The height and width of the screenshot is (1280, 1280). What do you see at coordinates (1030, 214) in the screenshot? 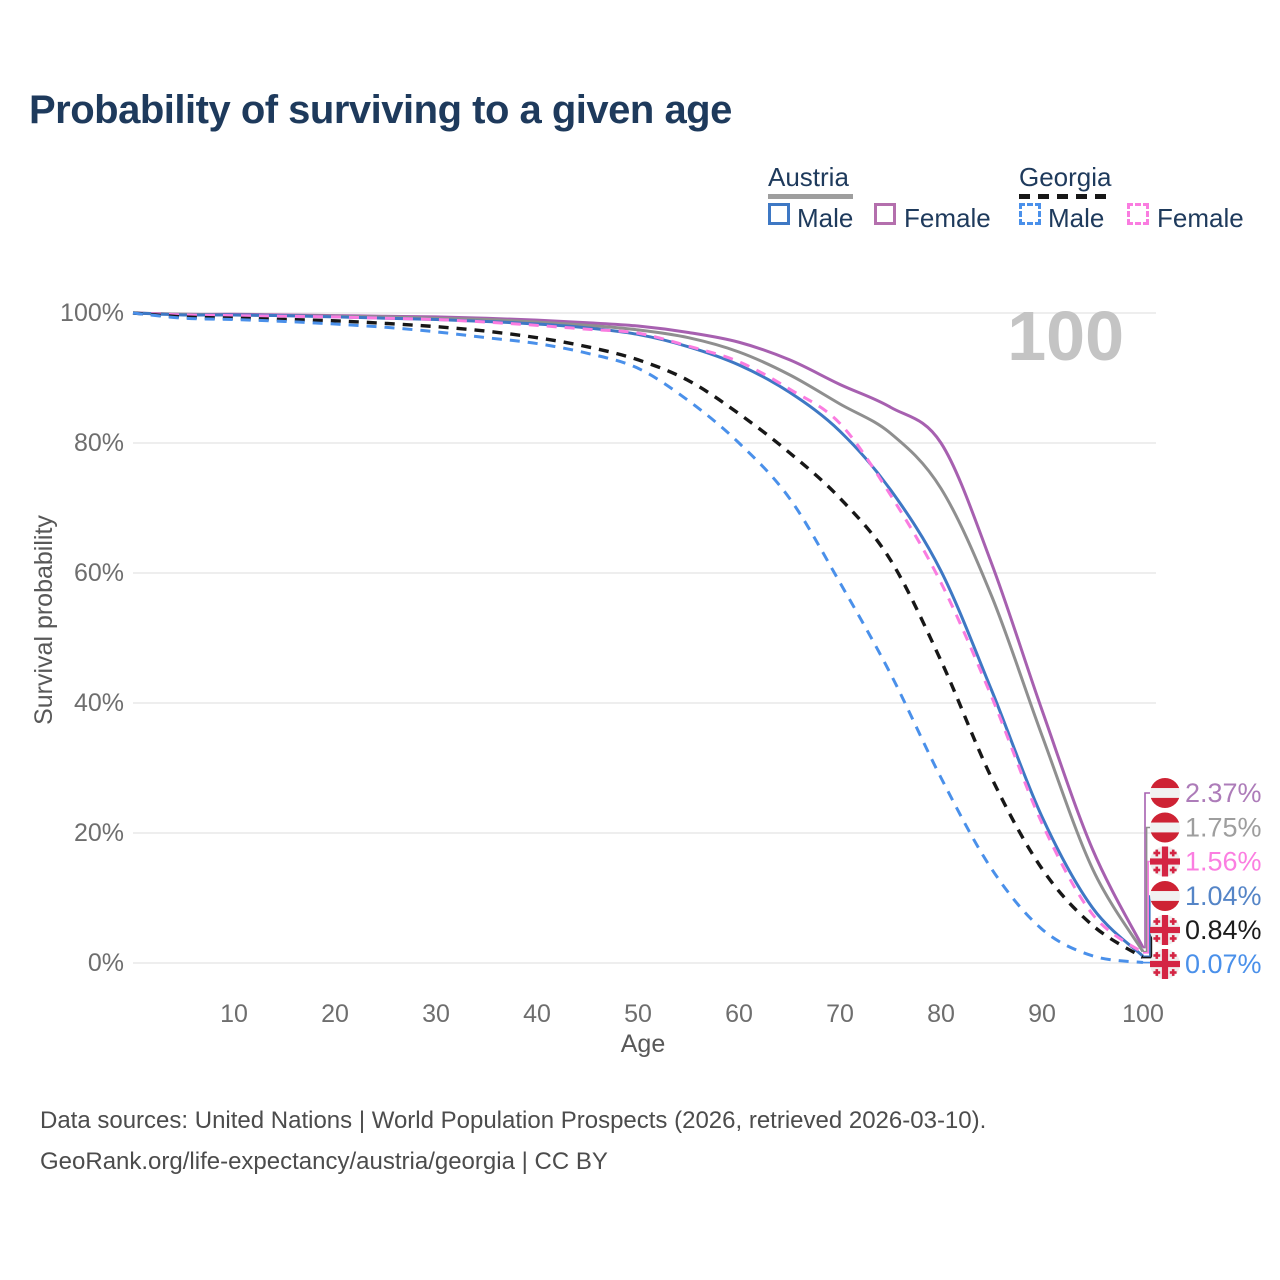
I see `legend-checkbox-georgia-male` at bounding box center [1030, 214].